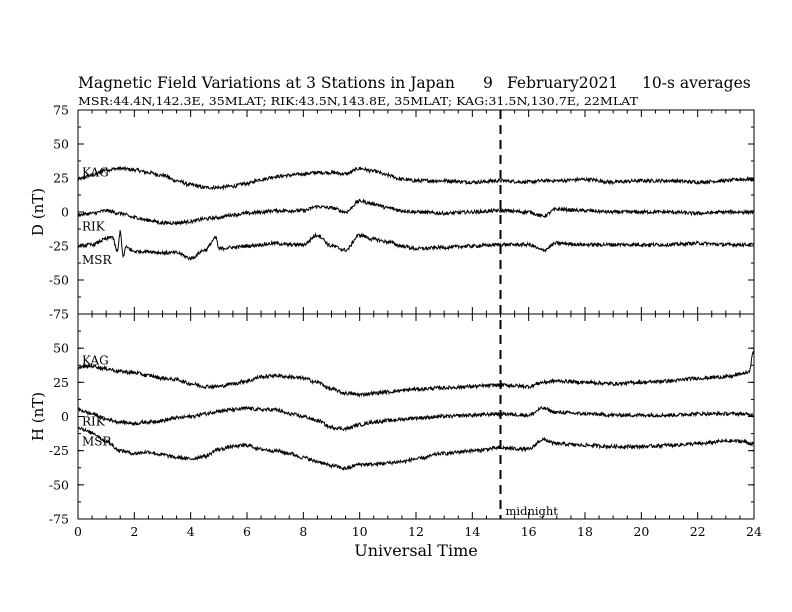  What do you see at coordinates (585, 531) in the screenshot?
I see `x-tick-label: 18` at bounding box center [585, 531].